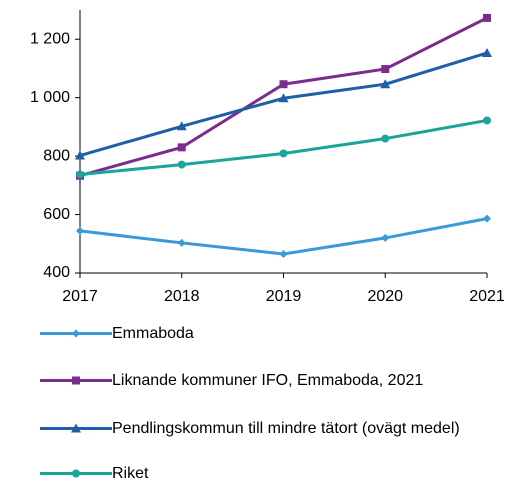 The height and width of the screenshot is (482, 522). What do you see at coordinates (276, 333) in the screenshot?
I see `legend-item: Emmaboda` at bounding box center [276, 333].